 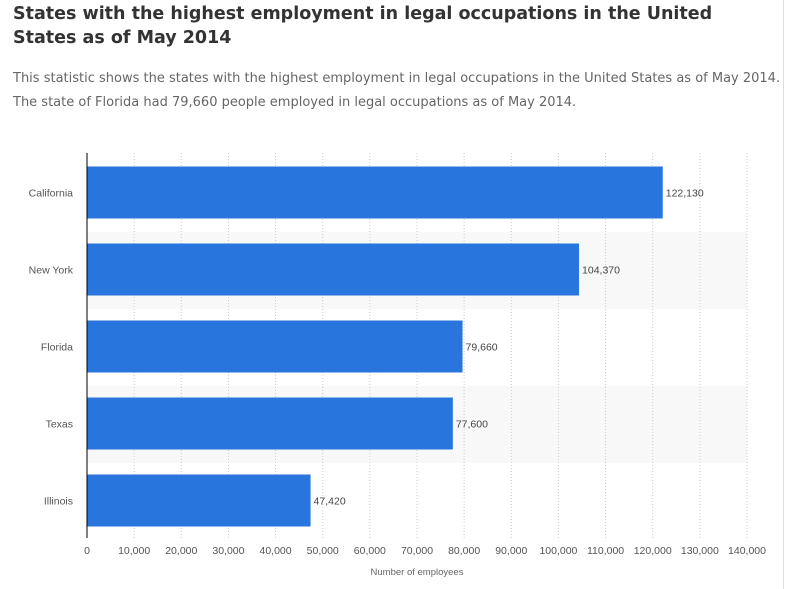 I want to click on page-edge-divider, so click(x=783, y=294).